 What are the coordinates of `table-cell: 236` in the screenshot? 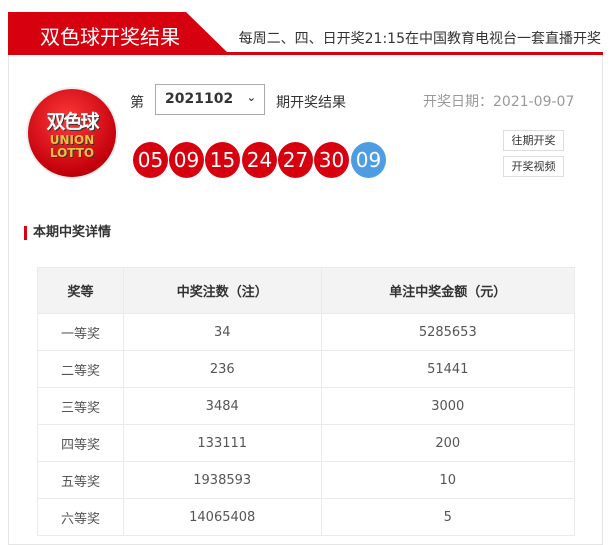 It's located at (222, 369).